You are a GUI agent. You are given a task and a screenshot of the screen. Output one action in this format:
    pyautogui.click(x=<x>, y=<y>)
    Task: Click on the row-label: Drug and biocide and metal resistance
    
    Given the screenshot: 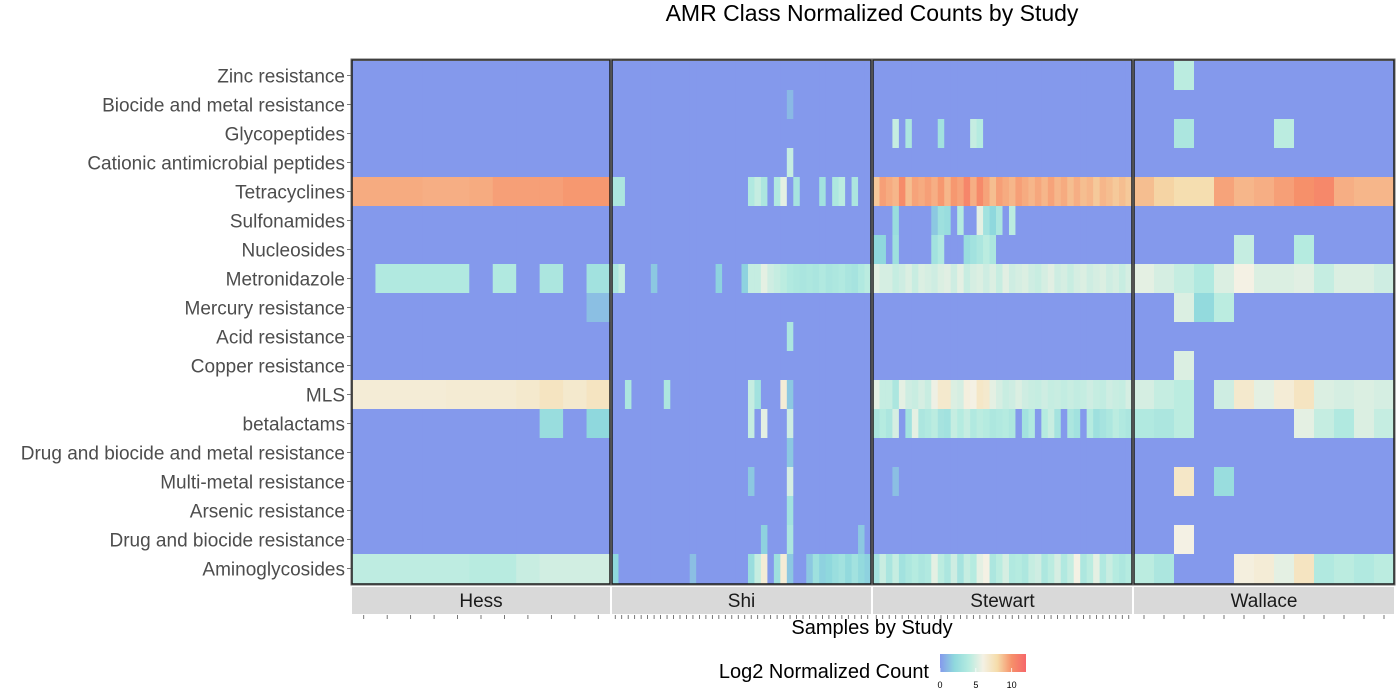 What is the action you would take?
    pyautogui.click(x=183, y=454)
    